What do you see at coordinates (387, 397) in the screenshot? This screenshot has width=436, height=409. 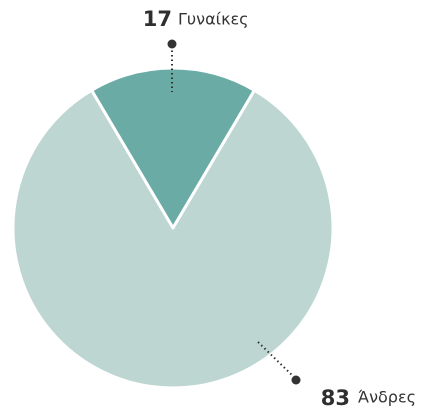 I see `category-label: Άνδρες` at bounding box center [387, 397].